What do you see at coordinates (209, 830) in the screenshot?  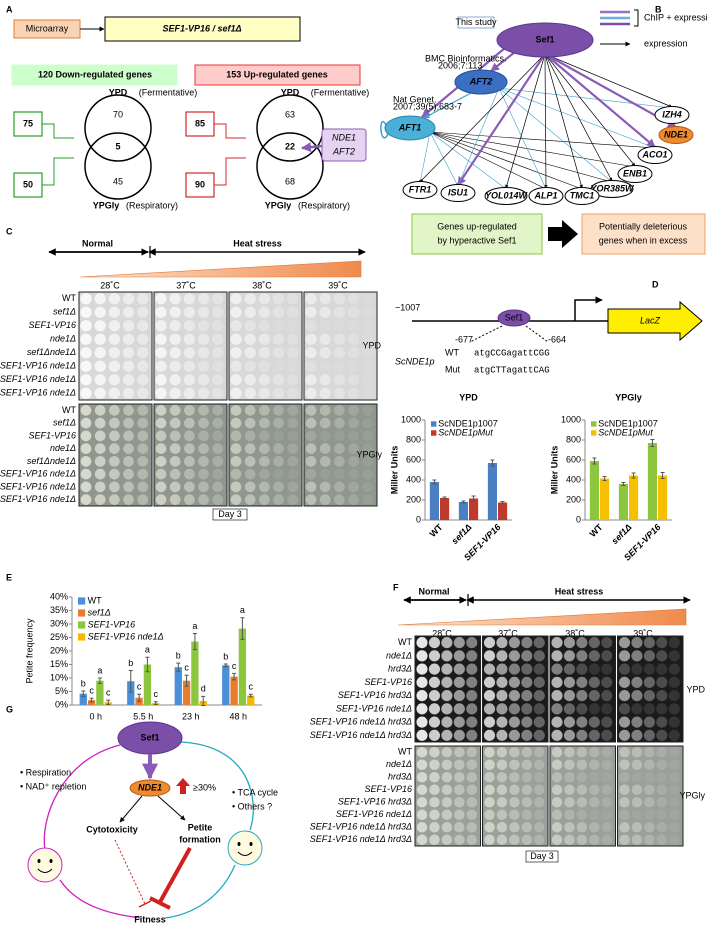 I see `pathway-curve` at bounding box center [209, 830].